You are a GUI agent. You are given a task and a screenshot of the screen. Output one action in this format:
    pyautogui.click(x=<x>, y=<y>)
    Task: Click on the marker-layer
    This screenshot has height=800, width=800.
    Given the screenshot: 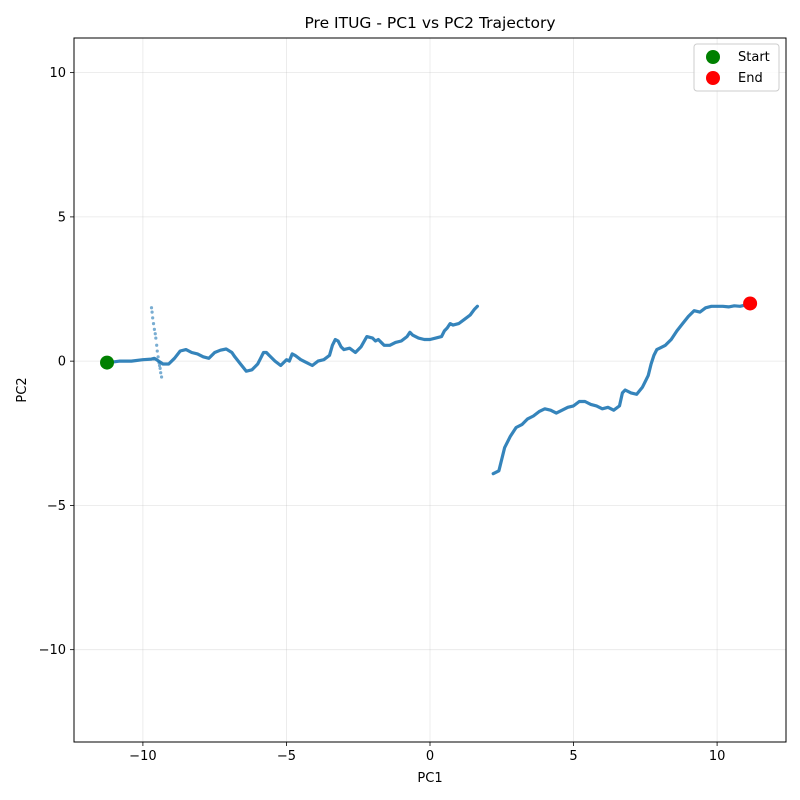 What is the action you would take?
    pyautogui.click(x=429, y=333)
    